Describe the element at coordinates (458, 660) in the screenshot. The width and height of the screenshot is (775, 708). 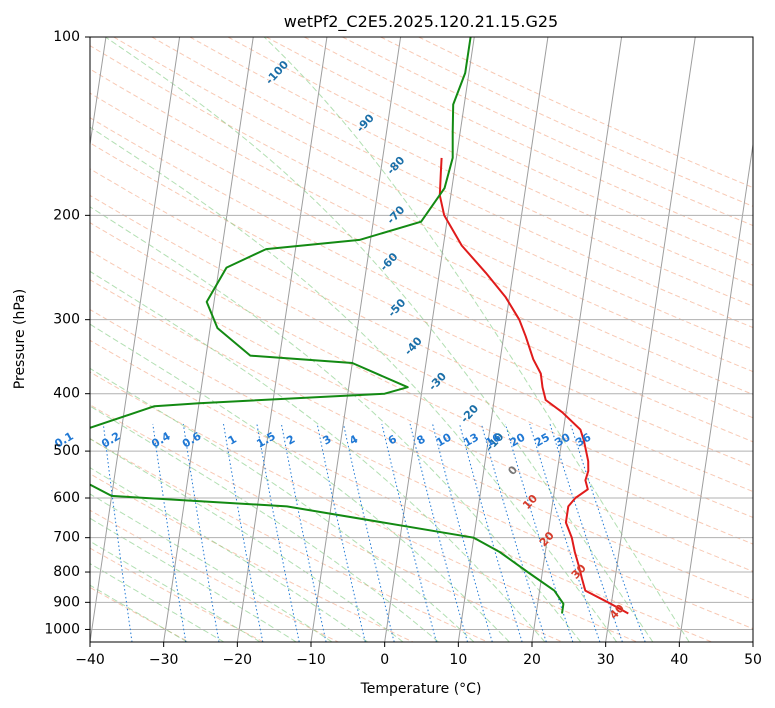
I see `x-tick-label: 10` at that location.